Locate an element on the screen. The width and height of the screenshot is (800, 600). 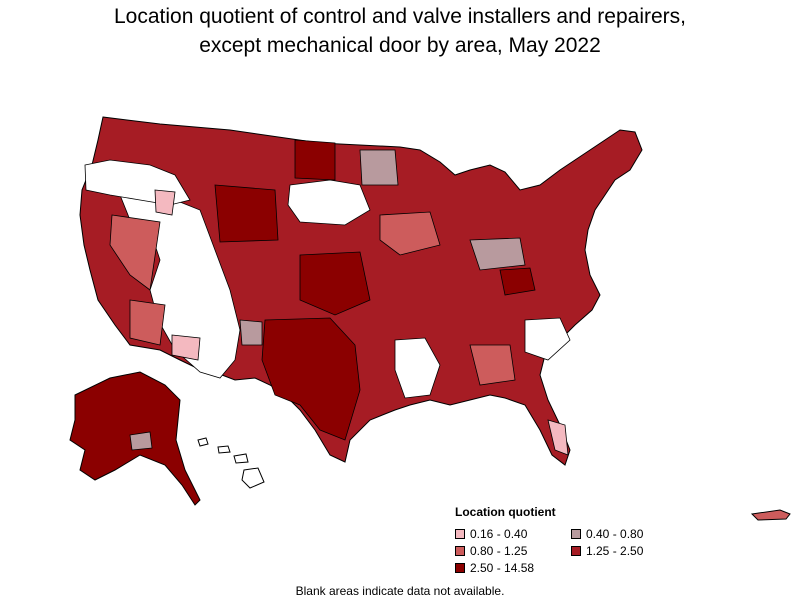
region-medium-nevada is located at coordinates (135, 252).